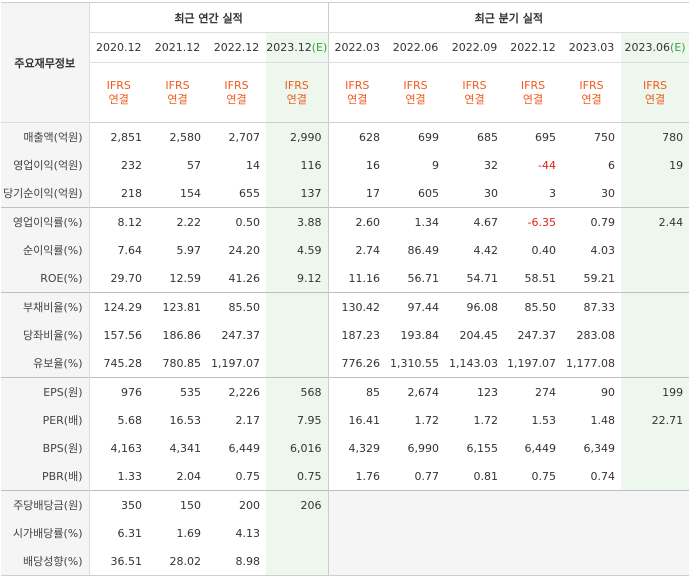 The width and height of the screenshot is (690, 576). What do you see at coordinates (423, 250) in the screenshot?
I see `table-cell: 86.49` at bounding box center [423, 250].